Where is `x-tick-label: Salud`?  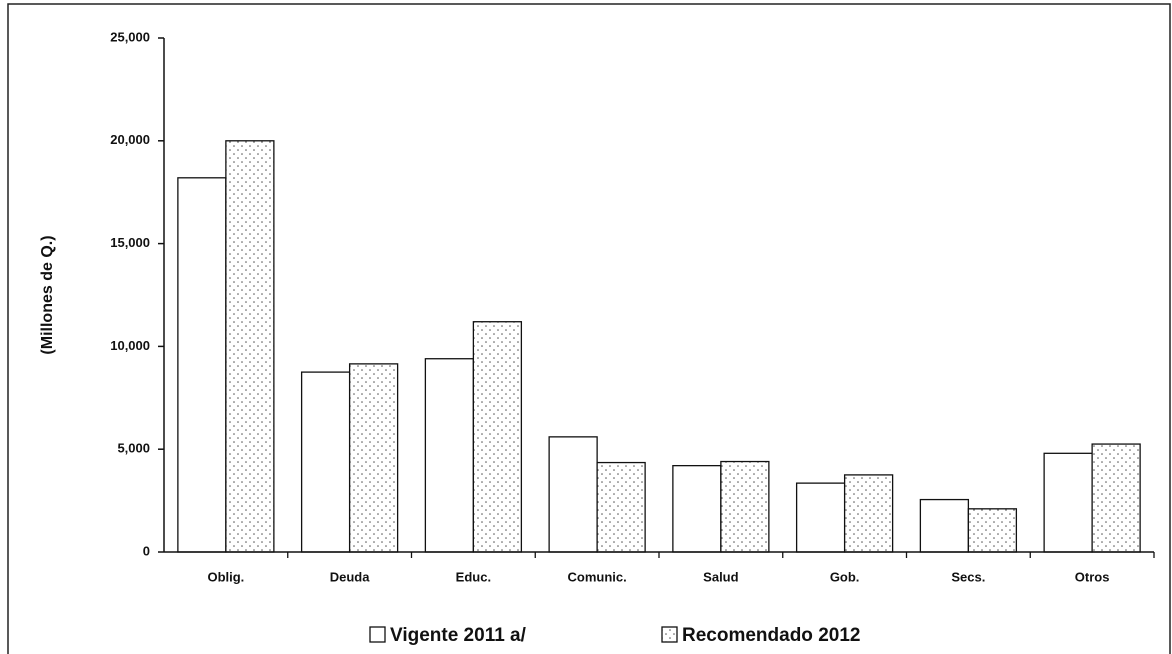
x-tick-label: Salud is located at coordinates (720, 576).